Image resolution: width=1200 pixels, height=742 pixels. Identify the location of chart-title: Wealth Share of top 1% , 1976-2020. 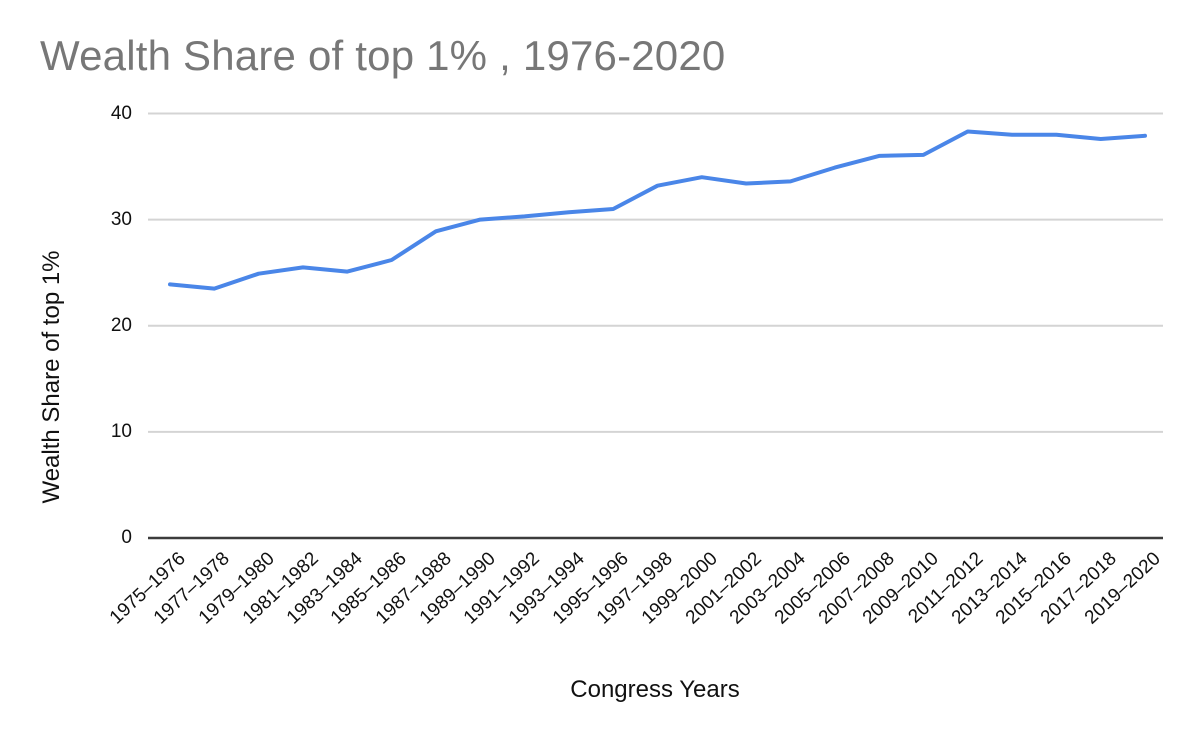
(383, 55).